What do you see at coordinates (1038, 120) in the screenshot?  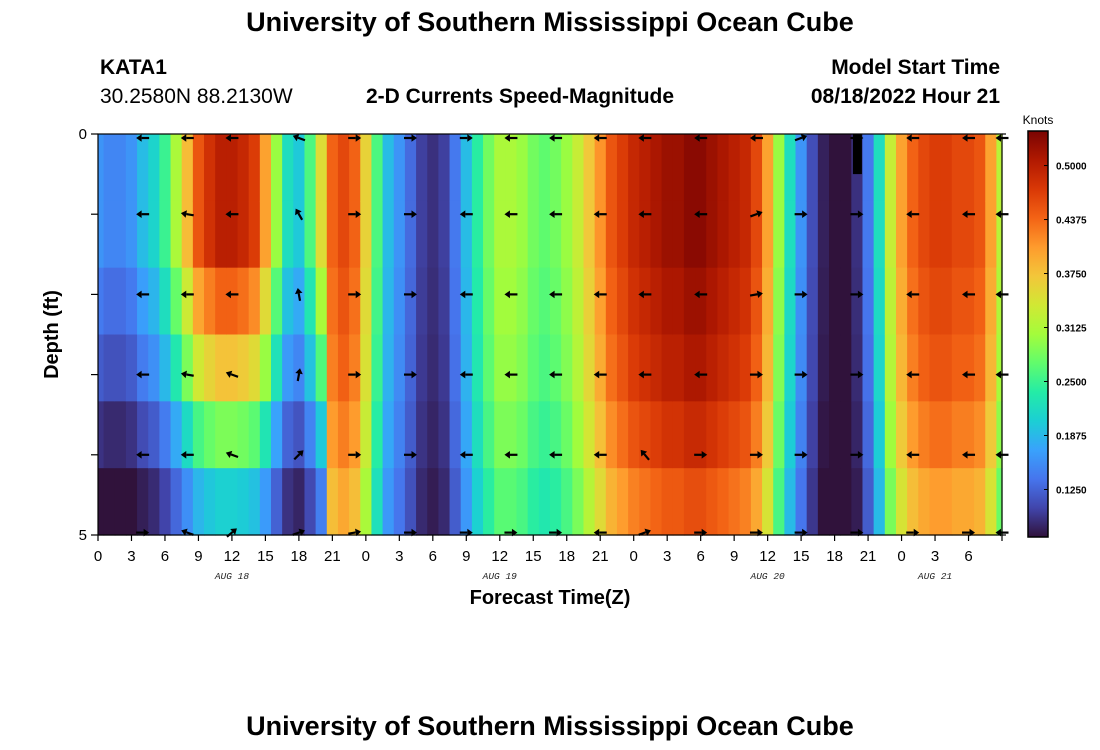 I see `colorbar-label: Knots` at bounding box center [1038, 120].